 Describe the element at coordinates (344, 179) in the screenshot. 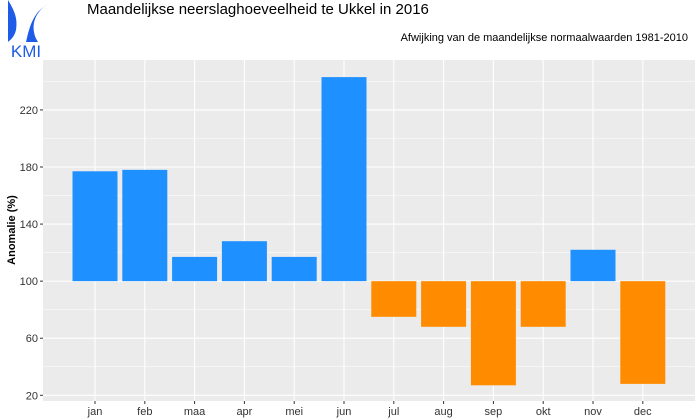

I see `bar-jun` at that location.